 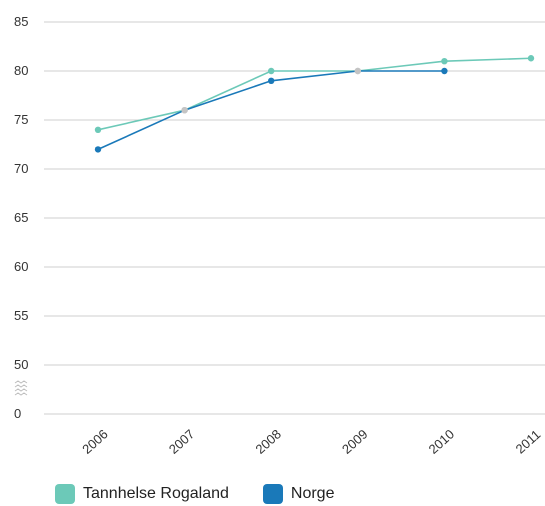 What do you see at coordinates (156, 494) in the screenshot?
I see `legend-label-series-1: Tannhelse Rogaland` at bounding box center [156, 494].